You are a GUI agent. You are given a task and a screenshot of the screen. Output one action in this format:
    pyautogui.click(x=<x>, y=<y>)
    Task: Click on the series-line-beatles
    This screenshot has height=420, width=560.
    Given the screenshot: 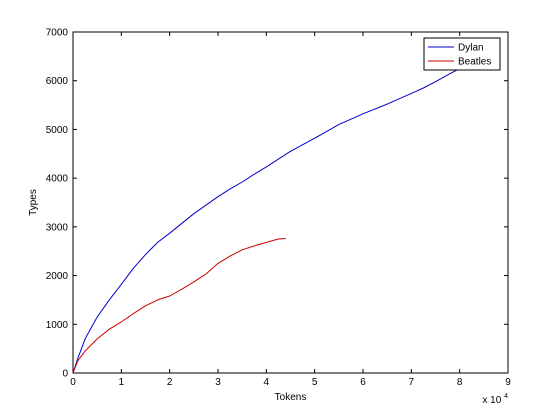 What is the action you would take?
    pyautogui.click(x=179, y=306)
    